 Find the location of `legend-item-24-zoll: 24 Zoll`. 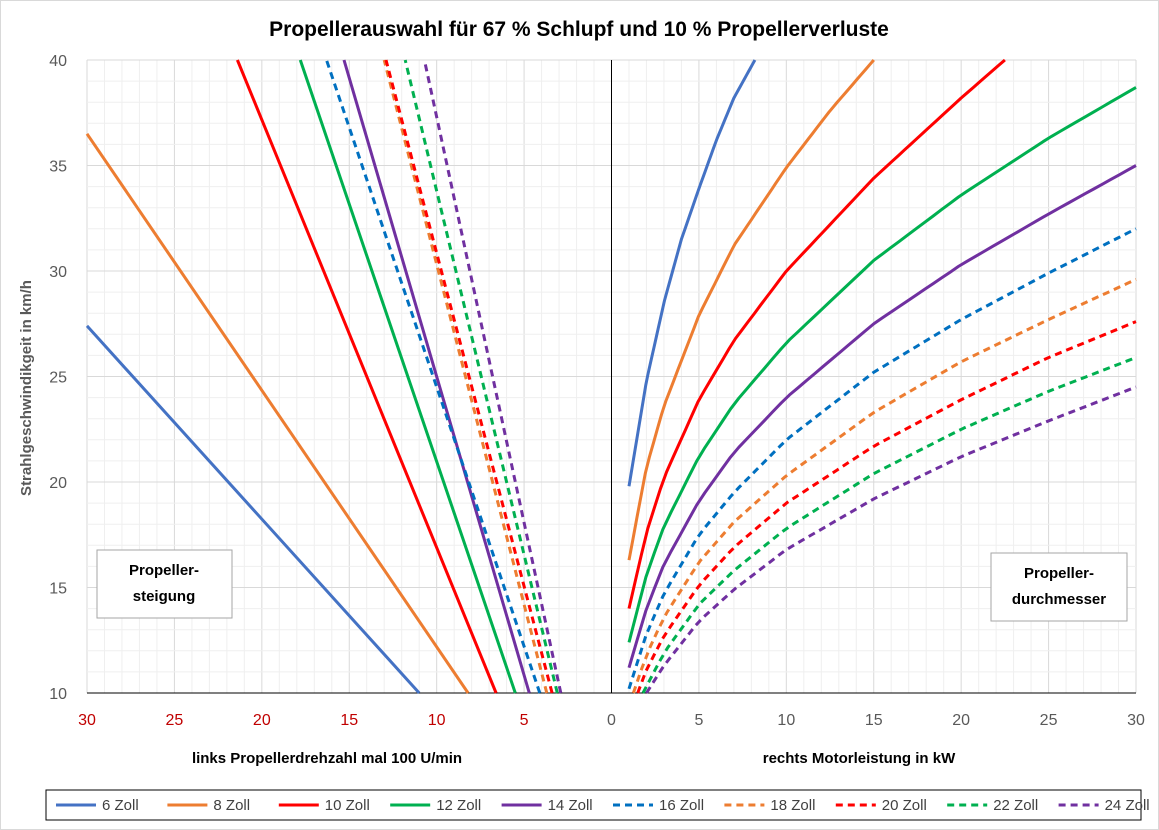

legend-item-24-zoll: 24 Zoll is located at coordinates (1104, 805).